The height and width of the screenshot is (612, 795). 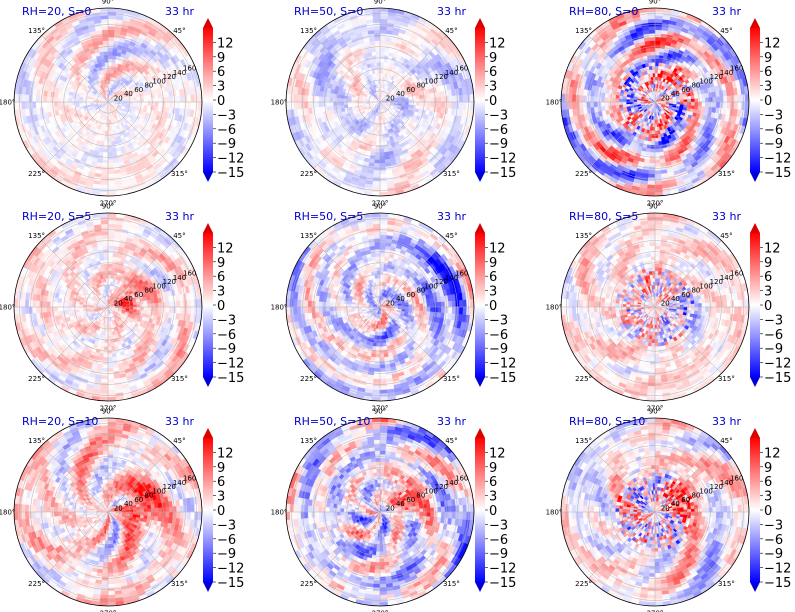 I want to click on colorbar-tick-label: 0, so click(x=493, y=101).